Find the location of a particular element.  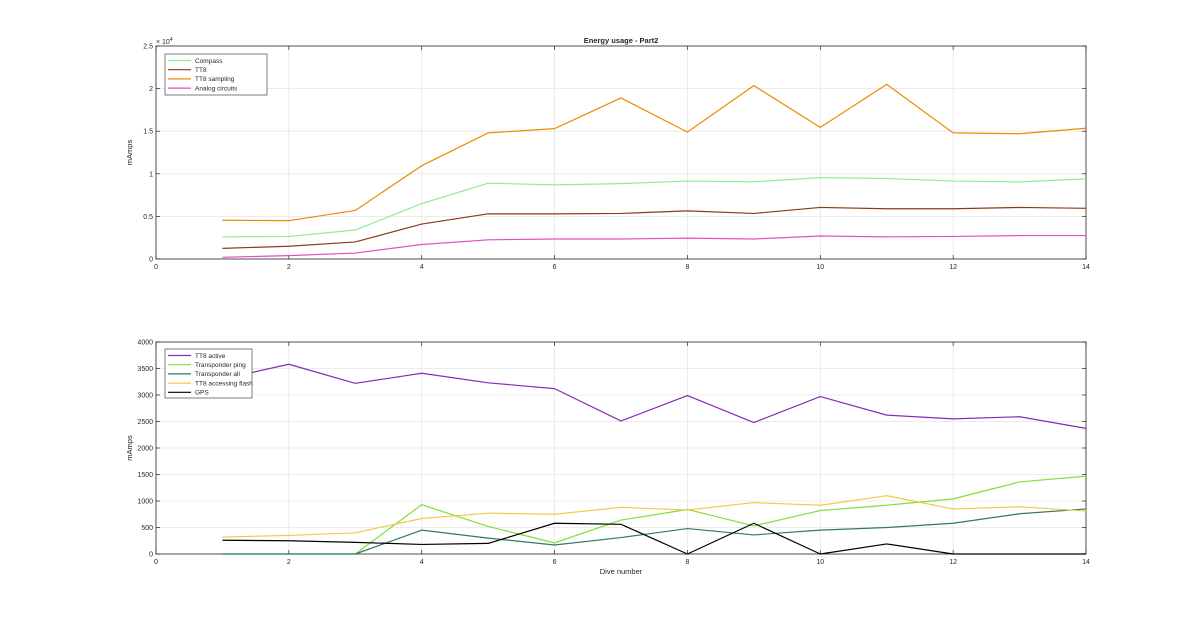

series-line-tt8 is located at coordinates (654, 227).